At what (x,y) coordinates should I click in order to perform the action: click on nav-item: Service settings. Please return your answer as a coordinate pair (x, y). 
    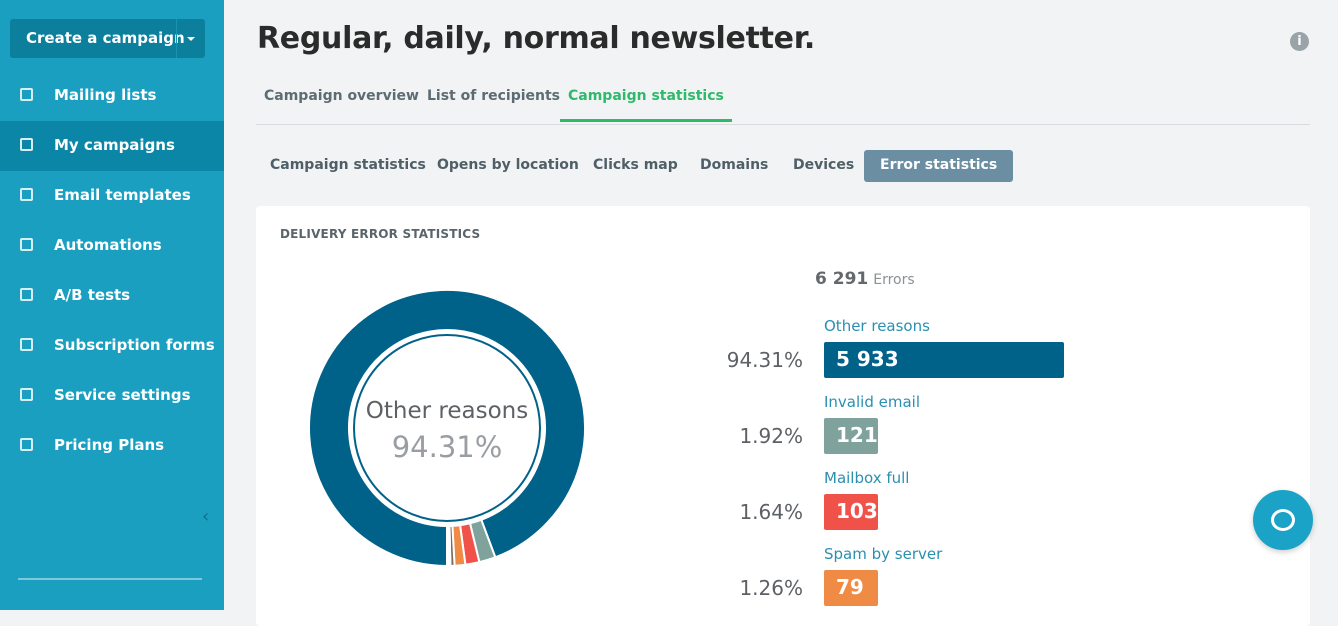
    Looking at the image, I should click on (112, 396).